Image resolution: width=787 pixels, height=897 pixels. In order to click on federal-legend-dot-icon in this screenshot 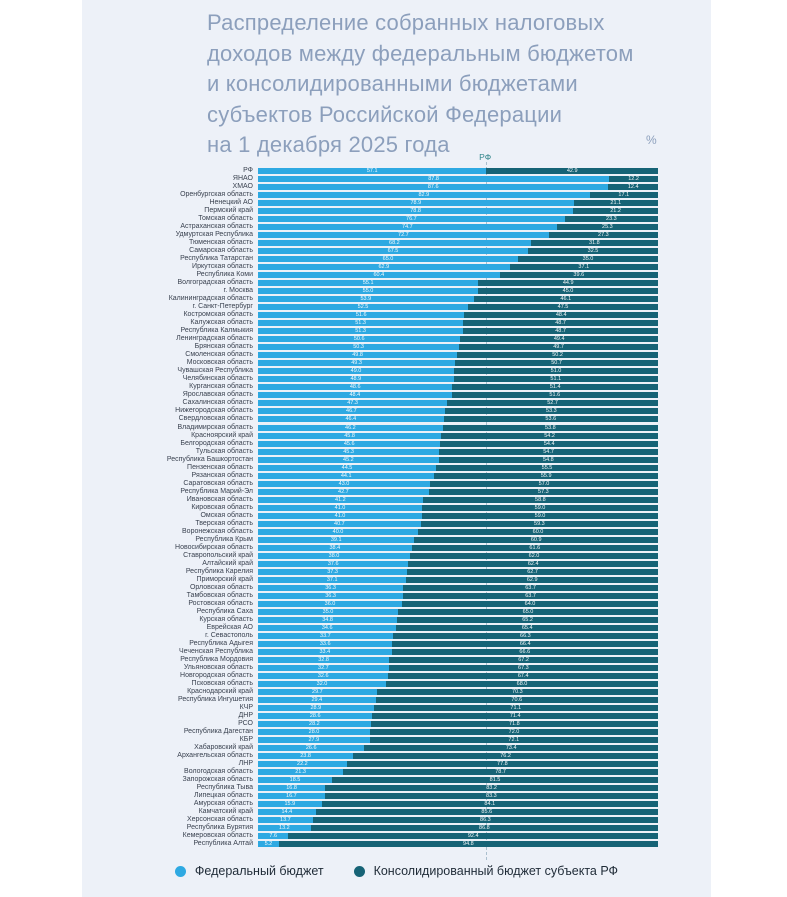, I will do `click(180, 871)`.